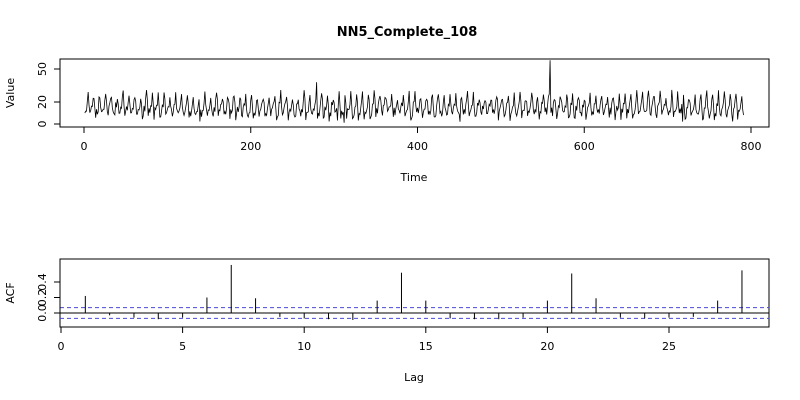  Describe the element at coordinates (42, 298) in the screenshot. I see `acf-y-tick-label: 0.2` at that location.